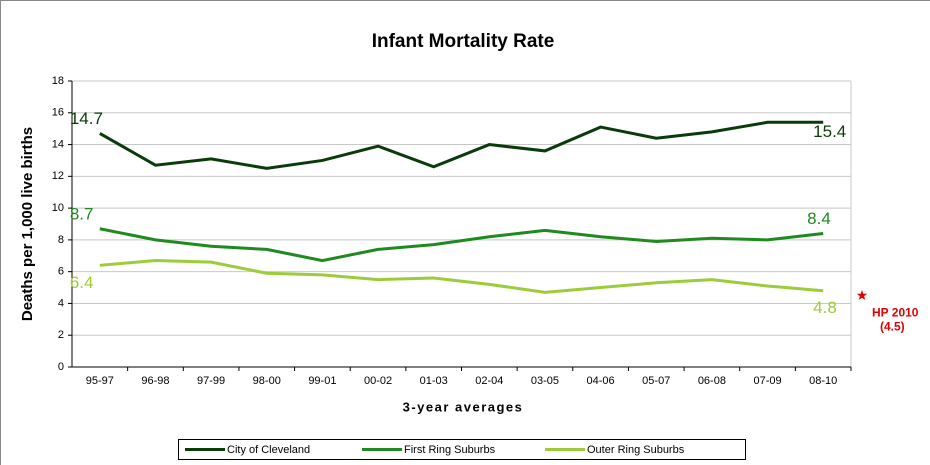 The height and width of the screenshot is (465, 930). Describe the element at coordinates (267, 381) in the screenshot. I see `x-tick-label: 98-00` at that location.